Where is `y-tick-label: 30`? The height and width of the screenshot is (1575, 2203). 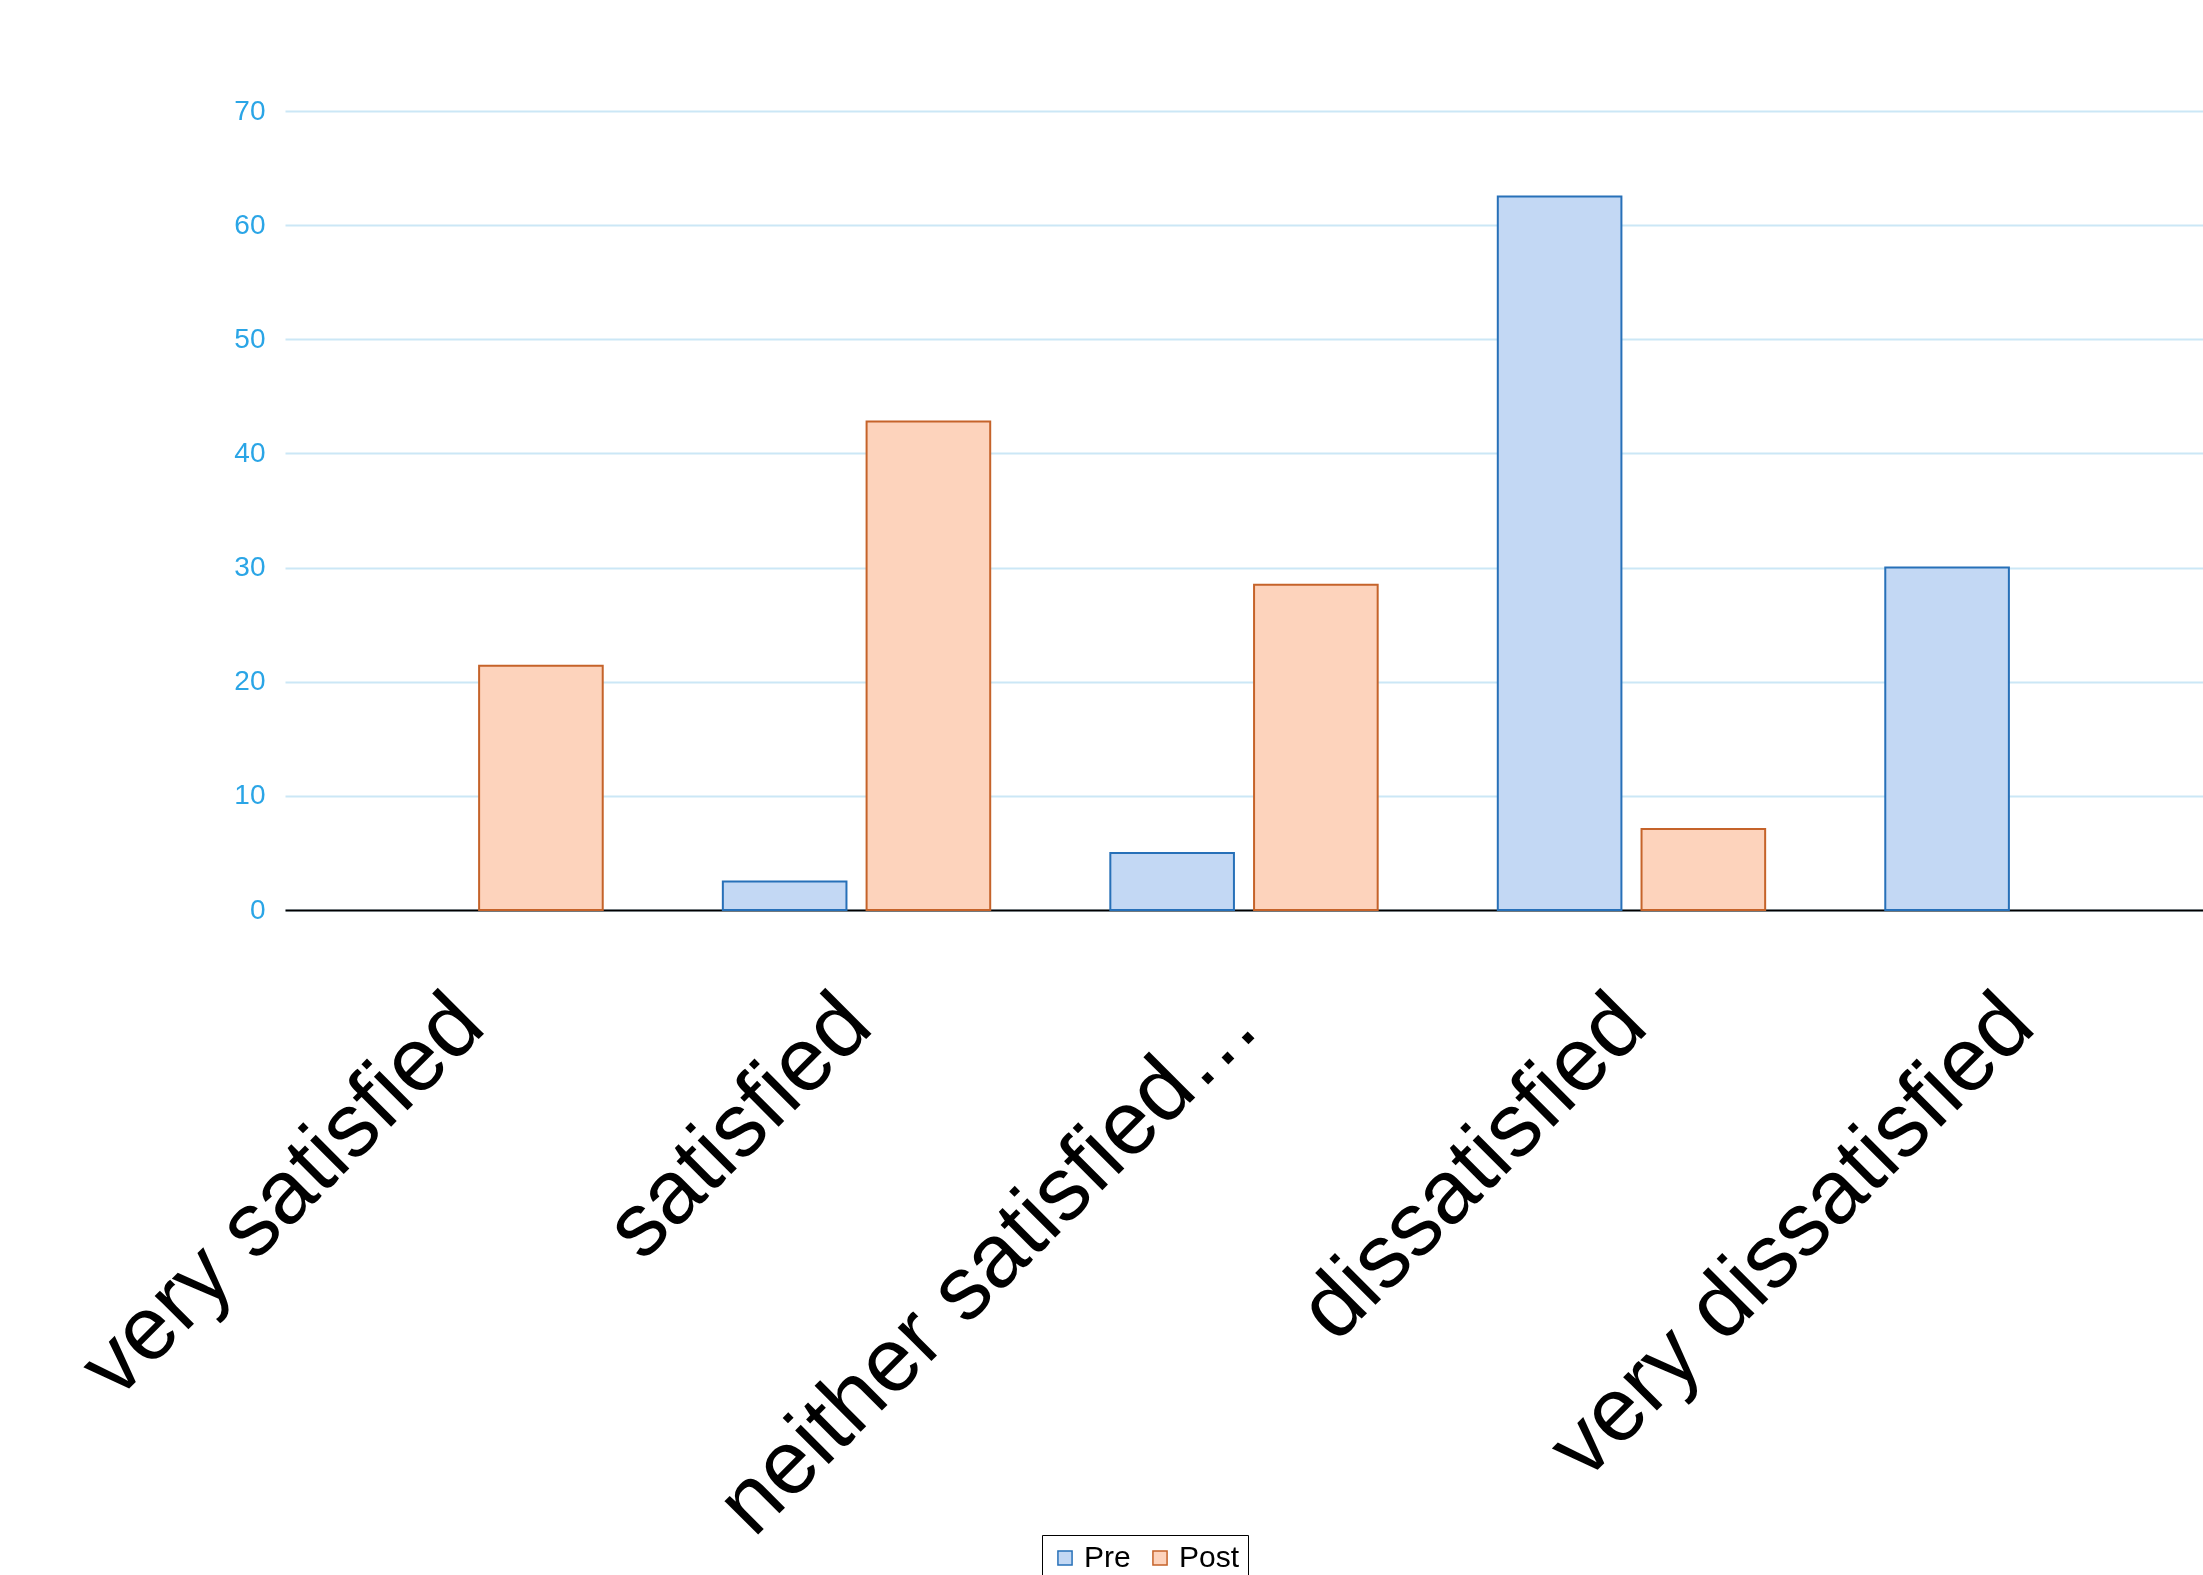 y-tick-label: 30 is located at coordinates (250, 567).